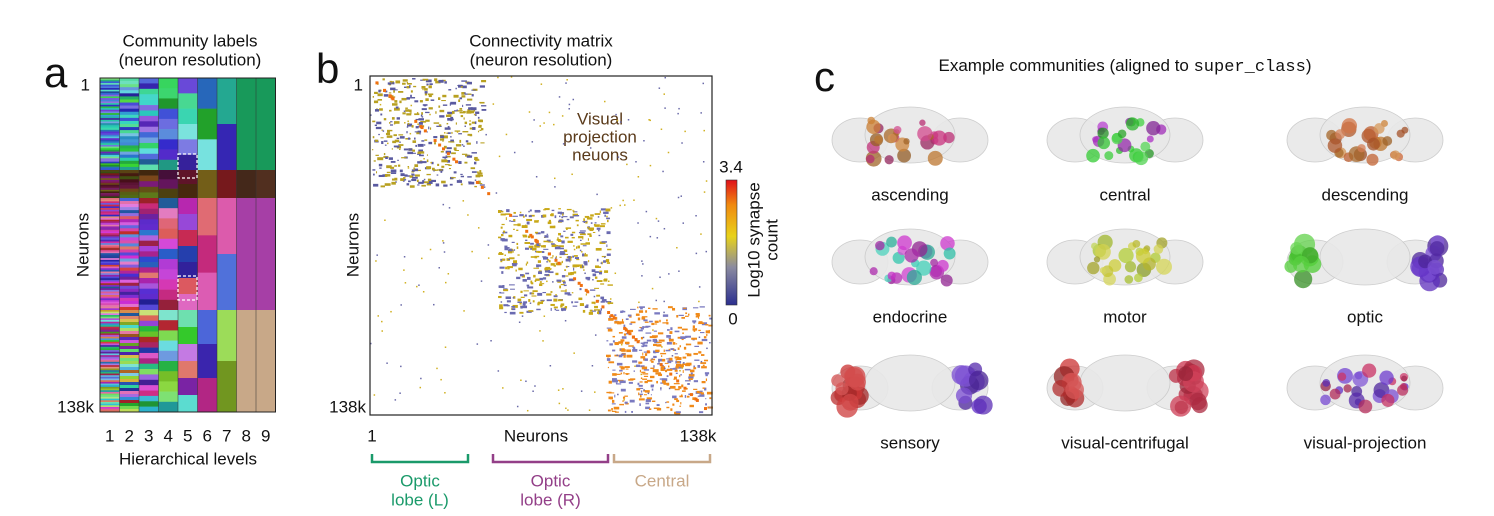 The width and height of the screenshot is (1494, 516). I want to click on group-bracket, so click(550, 459).